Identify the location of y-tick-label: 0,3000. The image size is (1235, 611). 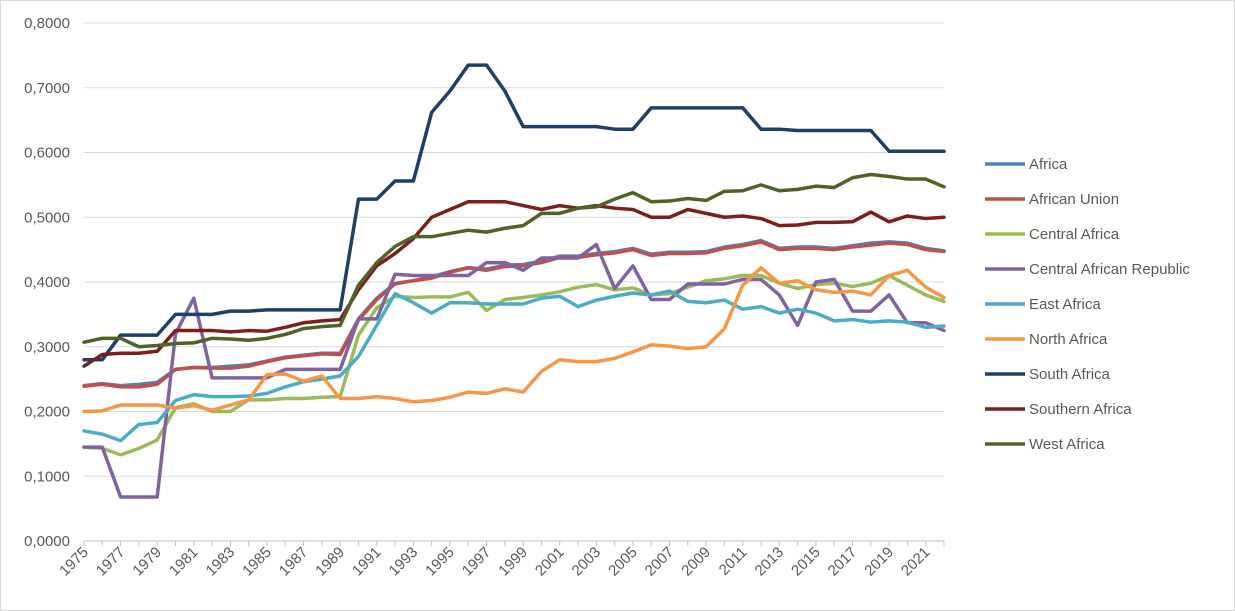
(47, 347).